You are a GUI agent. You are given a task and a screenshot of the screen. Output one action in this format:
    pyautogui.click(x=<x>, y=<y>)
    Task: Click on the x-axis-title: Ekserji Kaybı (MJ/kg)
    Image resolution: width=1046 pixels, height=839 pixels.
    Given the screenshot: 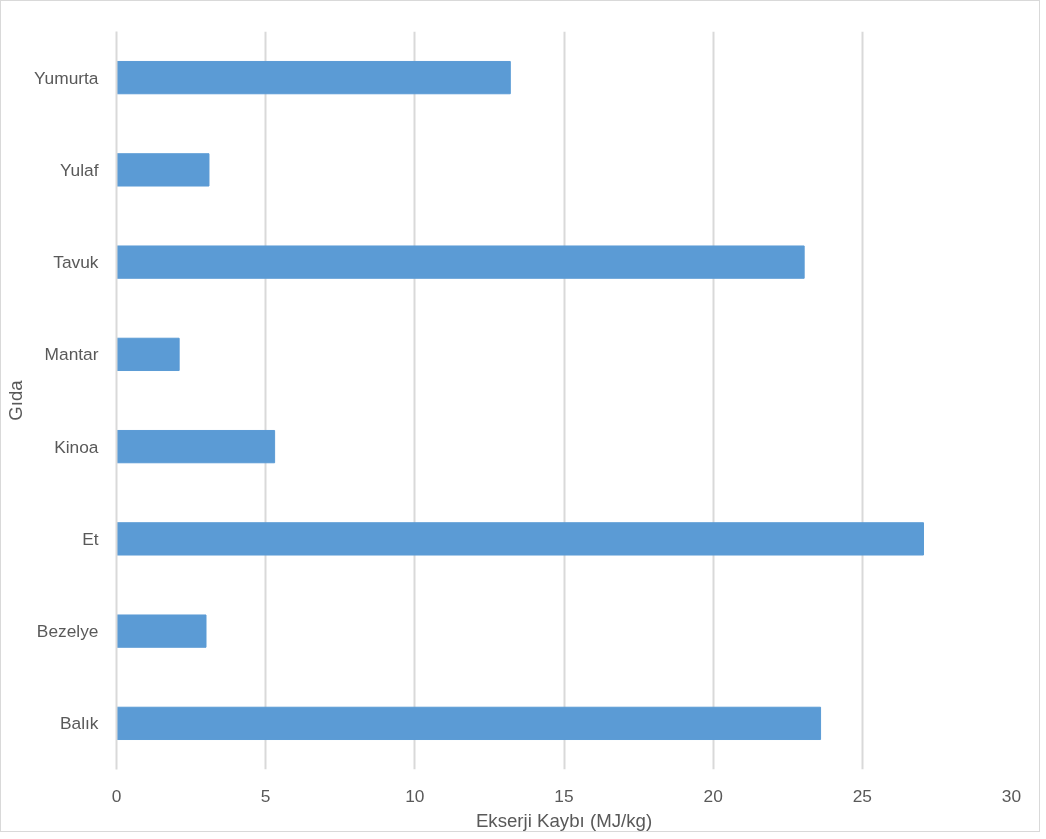 What is the action you would take?
    pyautogui.click(x=564, y=820)
    